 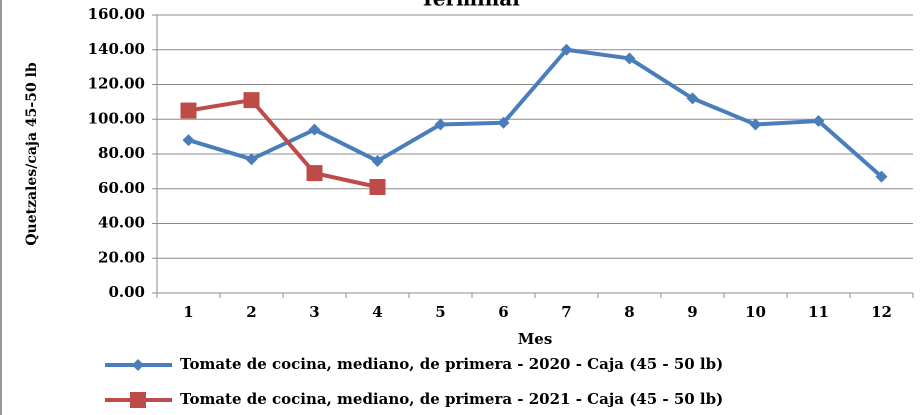 What do you see at coordinates (503, 312) in the screenshot?
I see `x-tick-label: 6` at bounding box center [503, 312].